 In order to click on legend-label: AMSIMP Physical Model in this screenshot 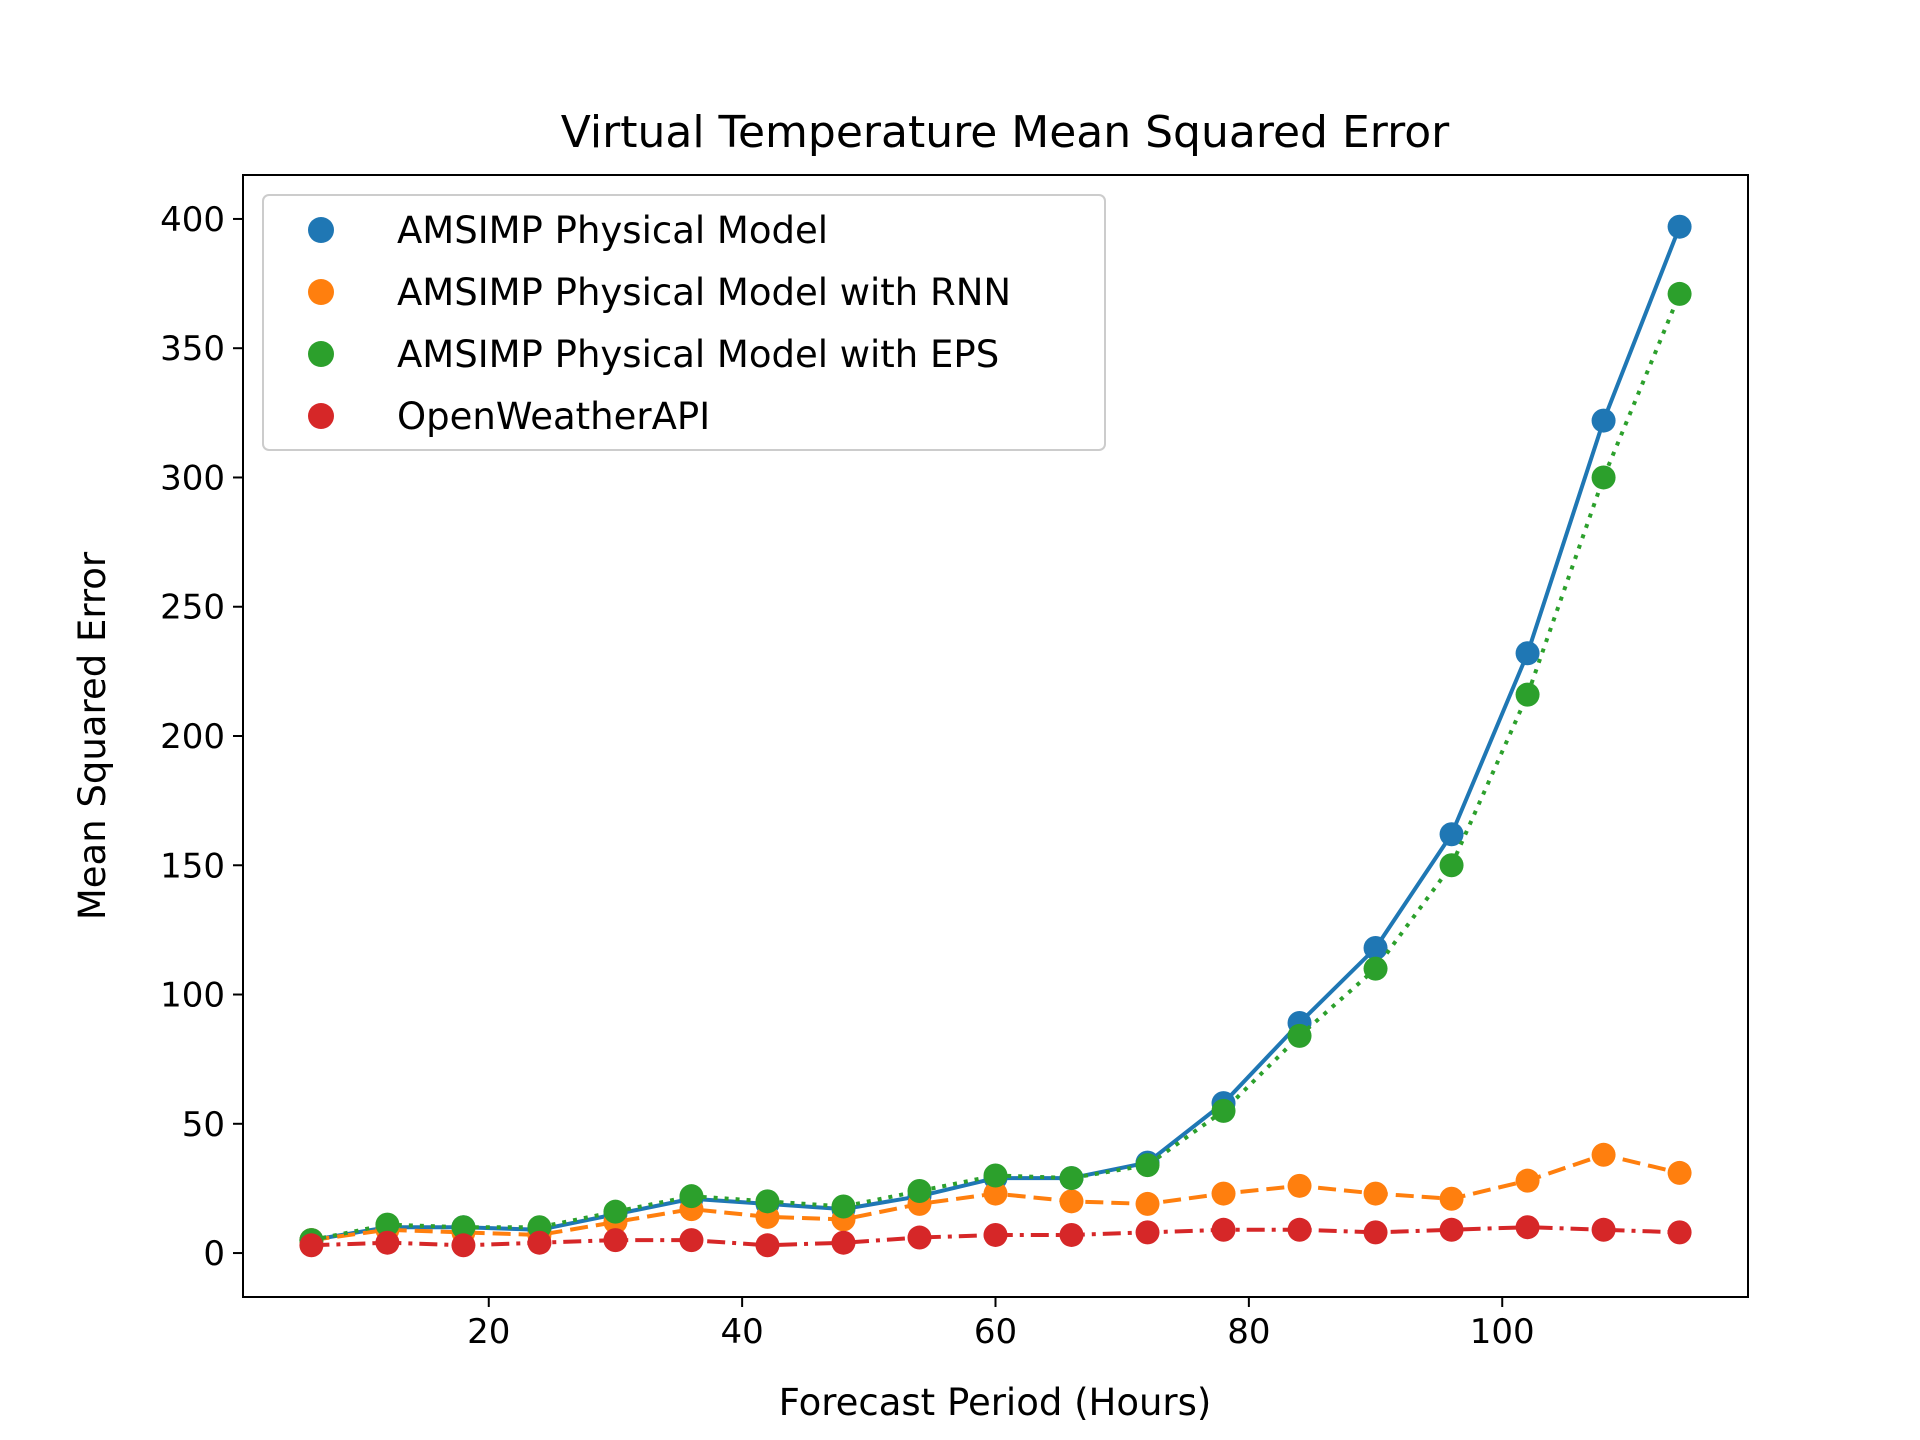, I will do `click(612, 230)`.